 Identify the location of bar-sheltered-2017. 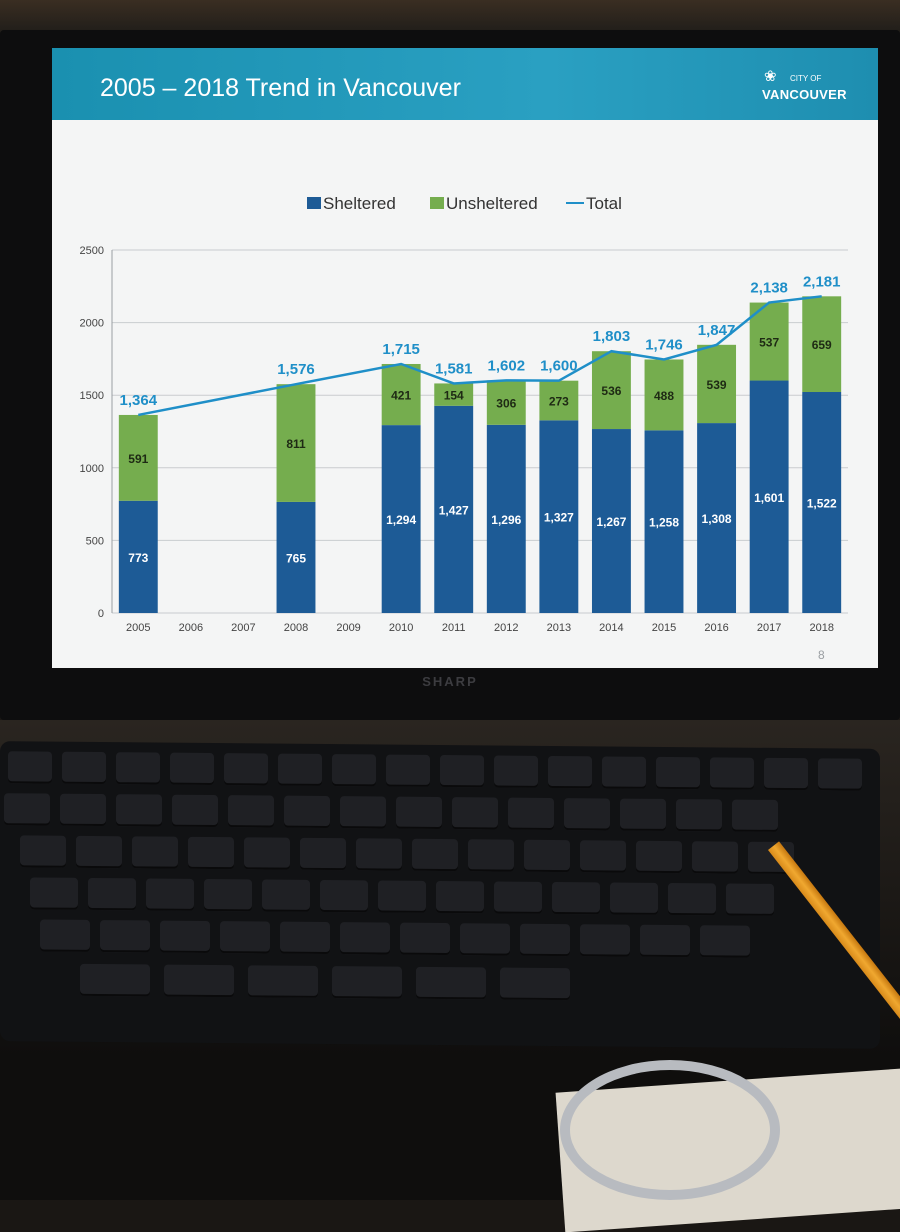
(769, 496).